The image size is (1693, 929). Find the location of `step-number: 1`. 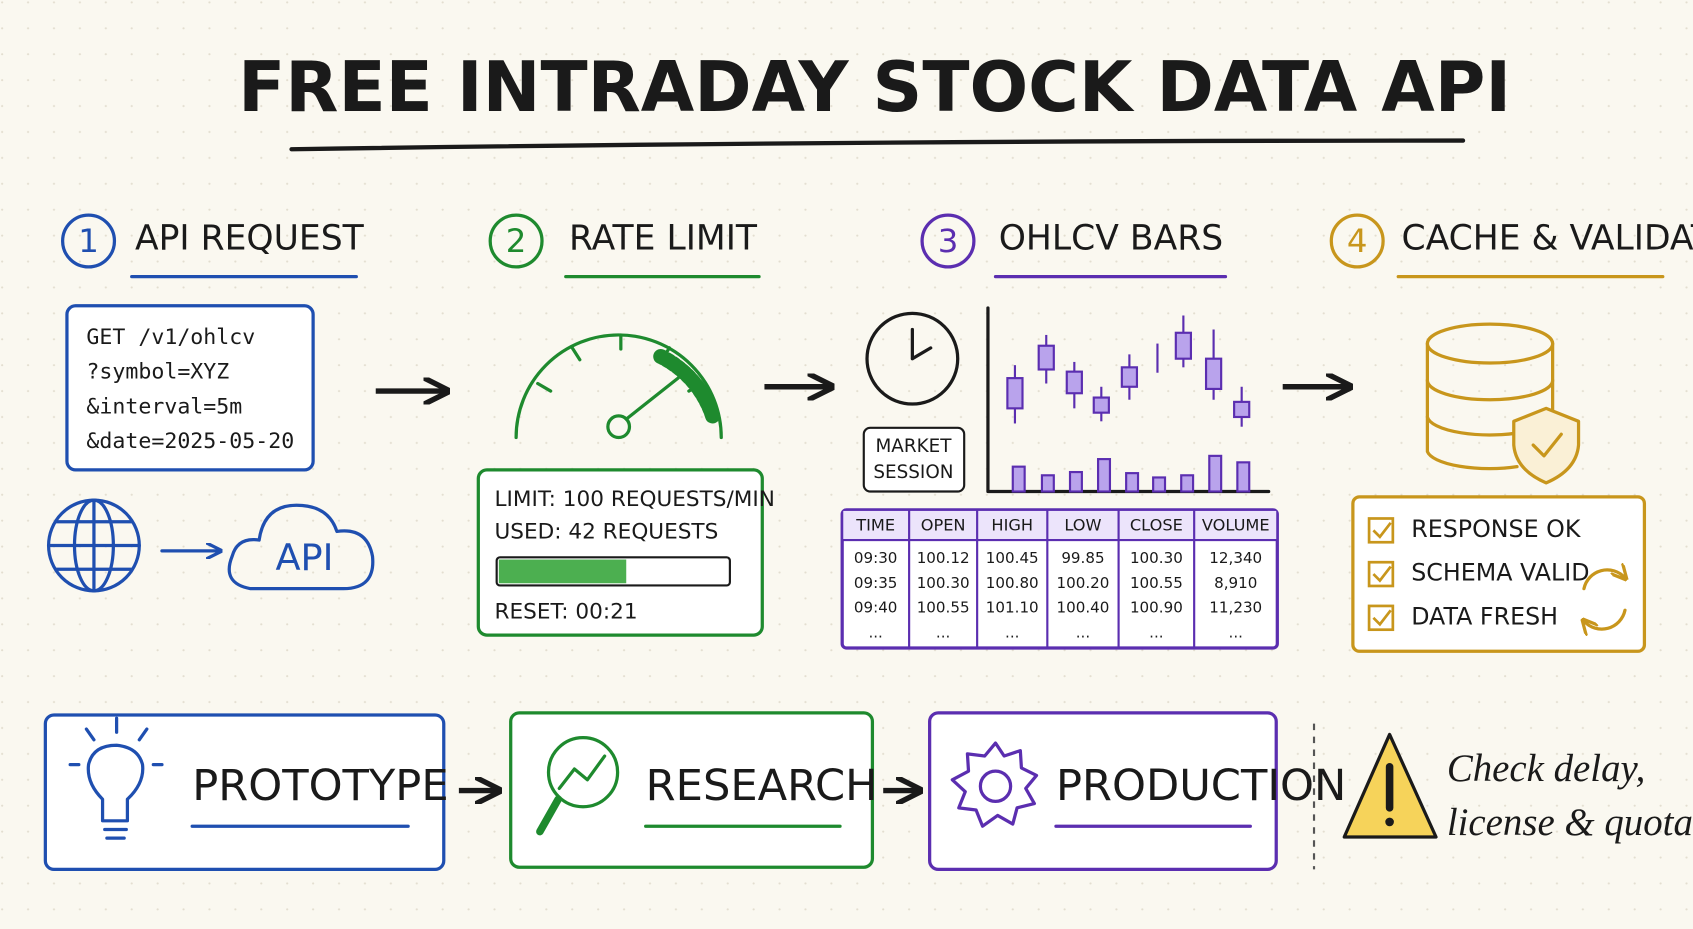

step-number: 1 is located at coordinates (88, 241).